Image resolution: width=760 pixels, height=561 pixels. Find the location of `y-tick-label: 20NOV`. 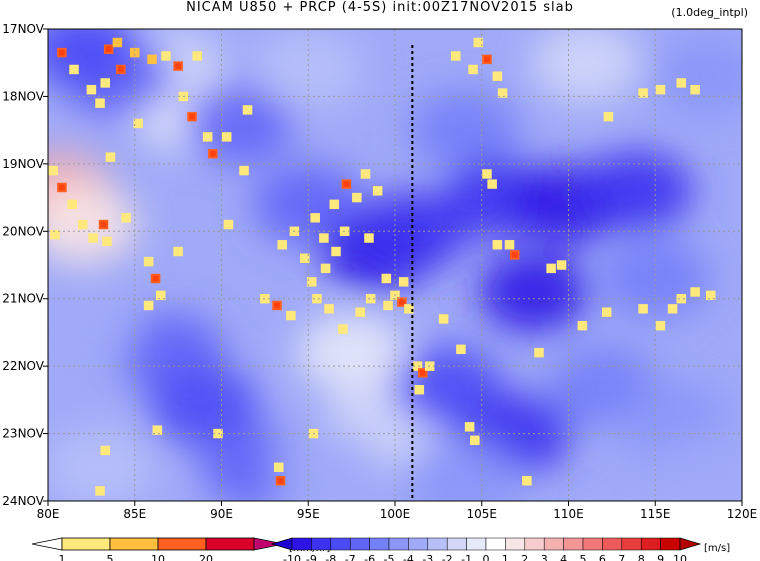

y-tick-label: 20NOV is located at coordinates (23, 231).